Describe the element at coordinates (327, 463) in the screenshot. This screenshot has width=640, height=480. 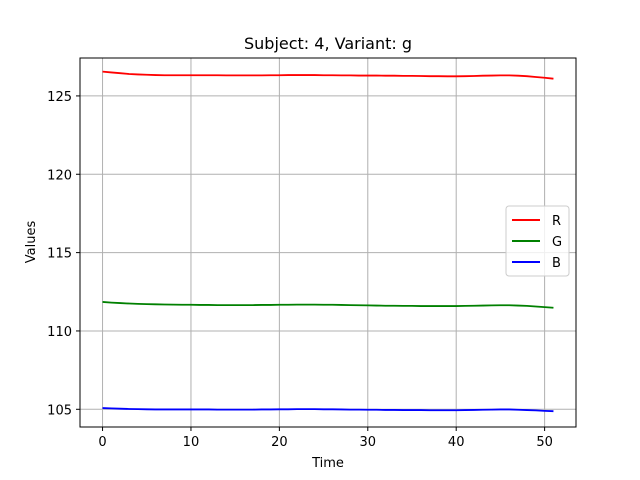
I see `x-axis-title: Time` at that location.